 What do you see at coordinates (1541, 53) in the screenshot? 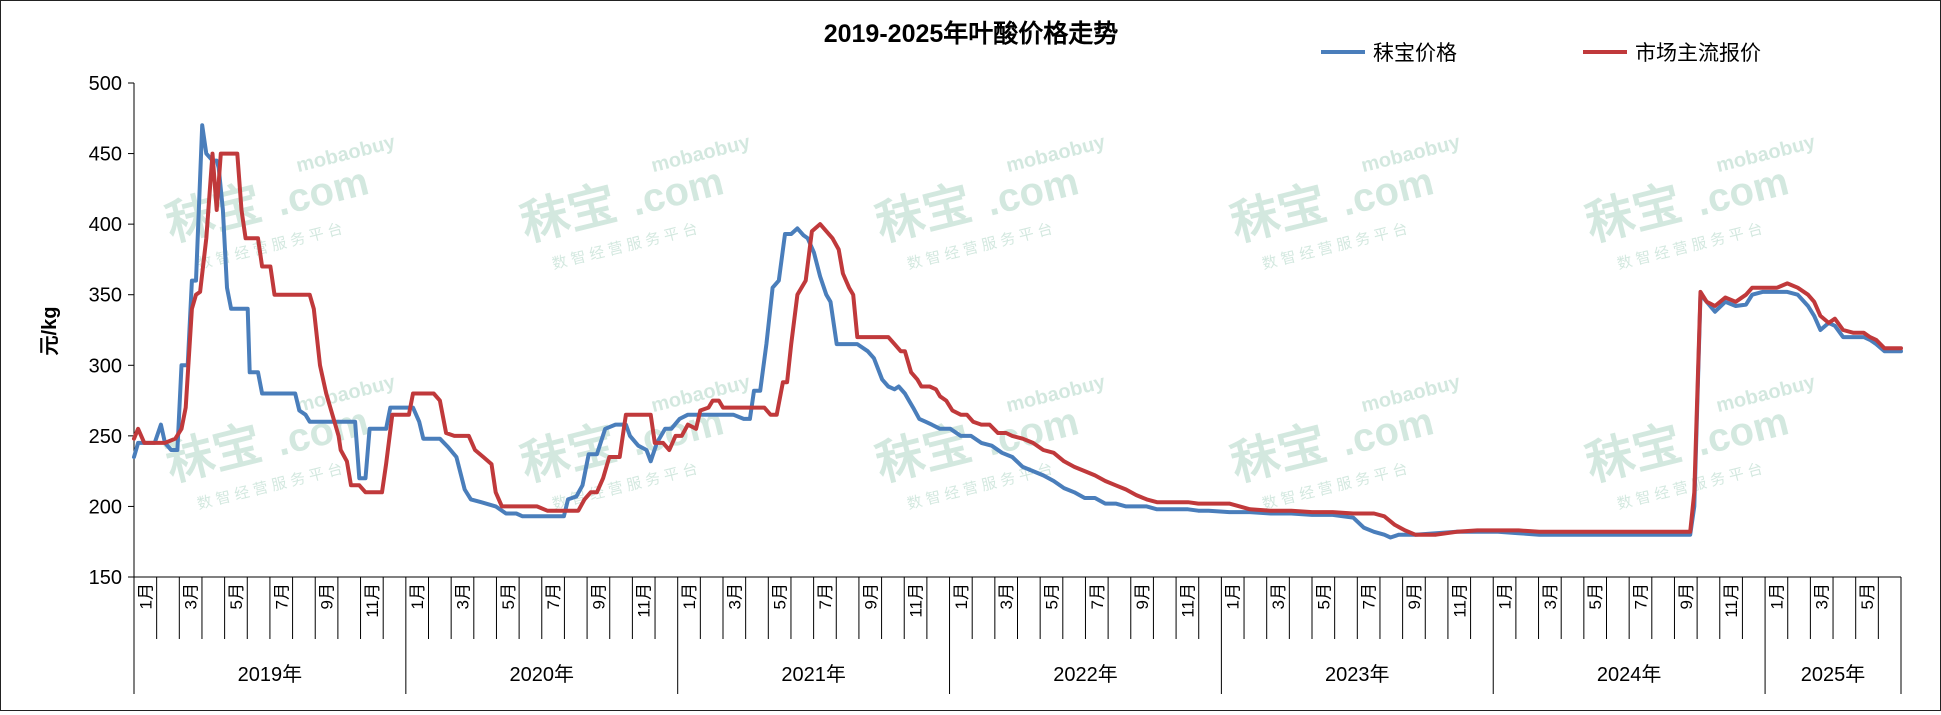
I see `legend: 秣宝价格 市场主流报价` at bounding box center [1541, 53].